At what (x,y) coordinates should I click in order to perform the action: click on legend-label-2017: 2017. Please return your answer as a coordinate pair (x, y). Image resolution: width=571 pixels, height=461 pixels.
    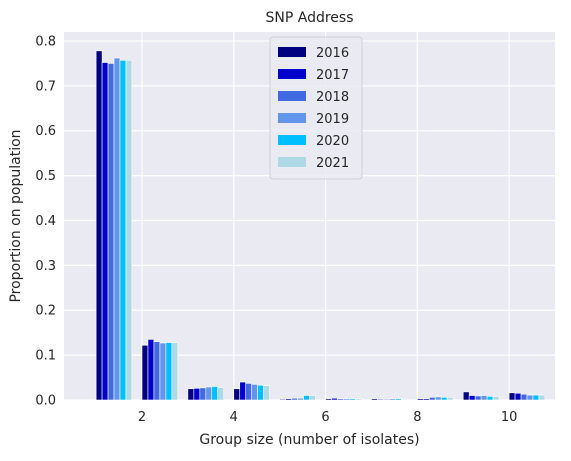
    Looking at the image, I should click on (332, 75).